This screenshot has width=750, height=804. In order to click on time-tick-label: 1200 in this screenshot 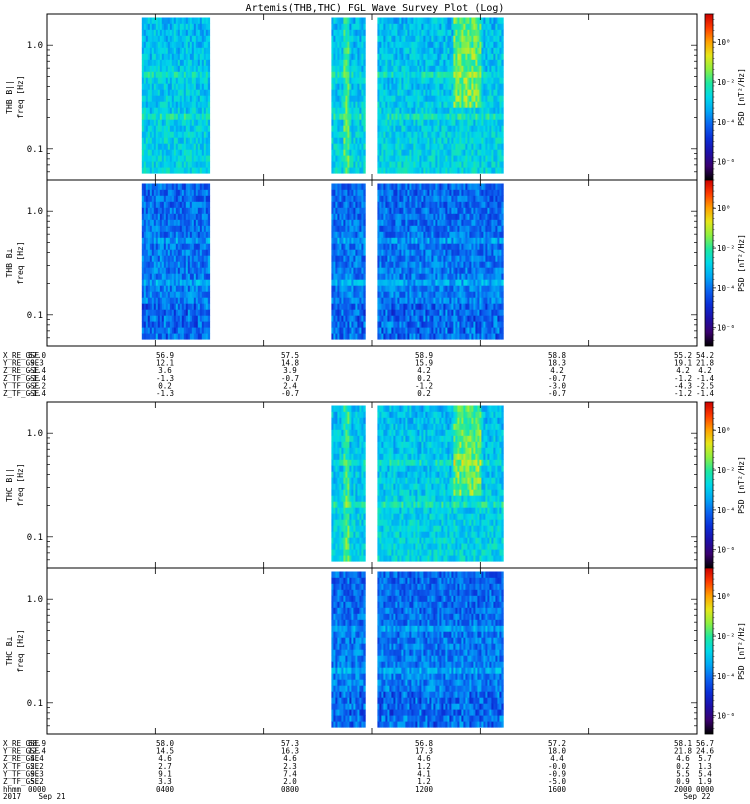, I will do `click(424, 789)`.